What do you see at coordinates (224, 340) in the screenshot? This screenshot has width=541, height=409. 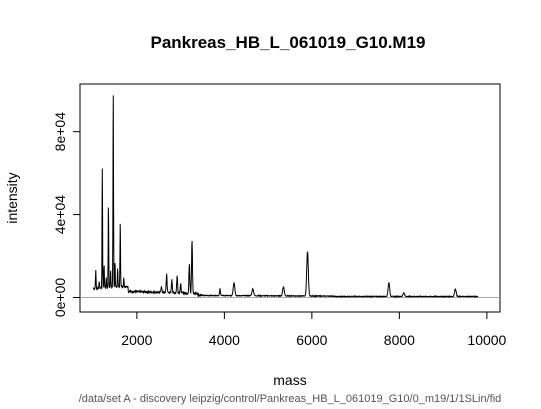 I see `x-tick-label: 4000` at bounding box center [224, 340].